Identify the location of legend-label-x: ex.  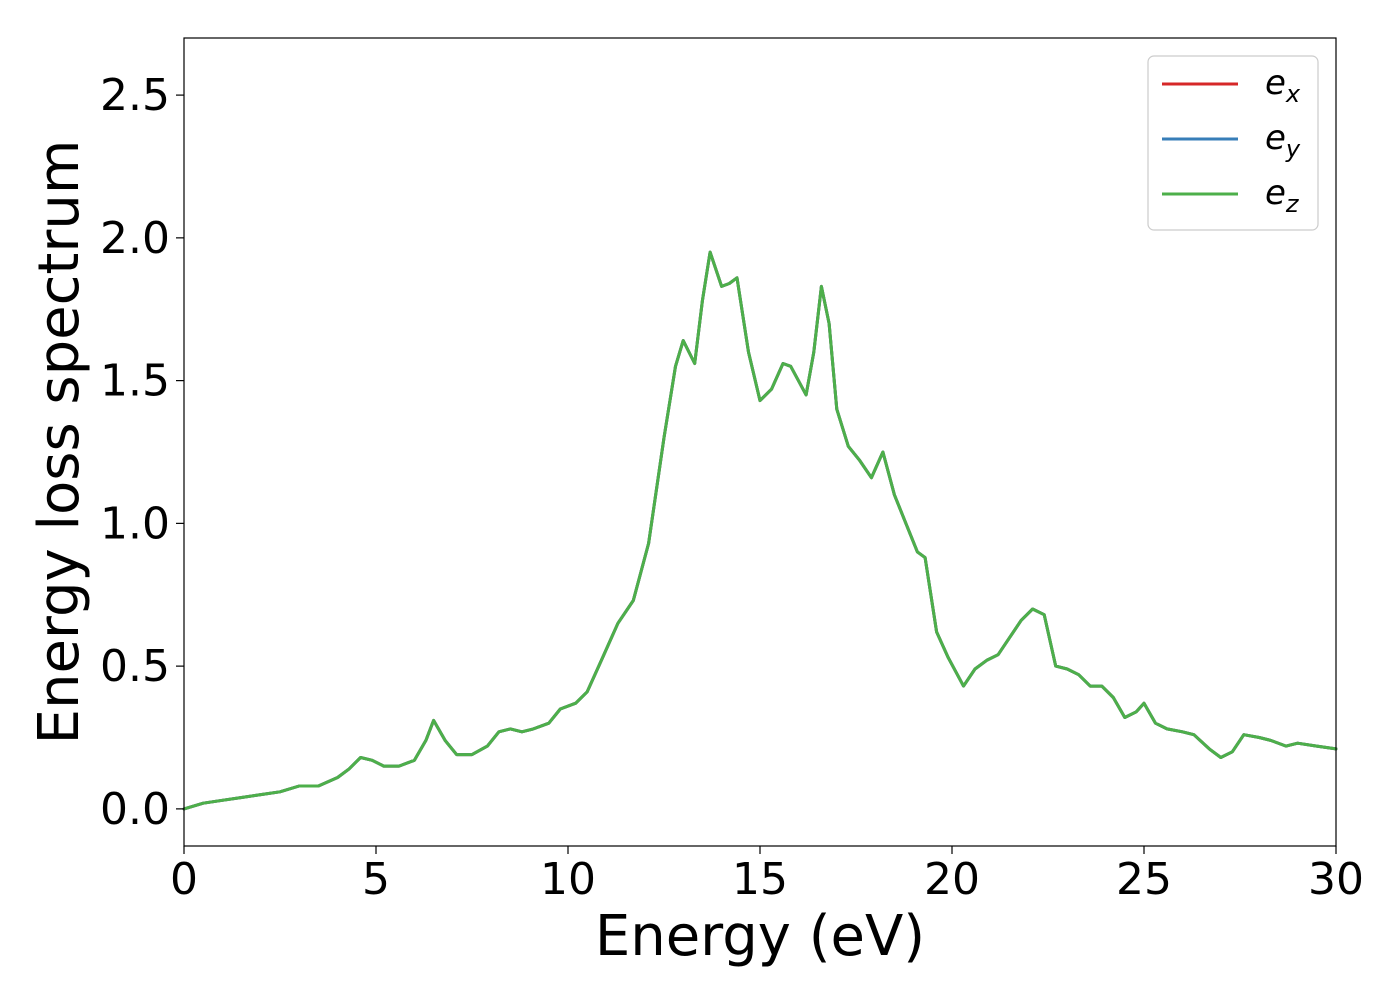
(1283, 85).